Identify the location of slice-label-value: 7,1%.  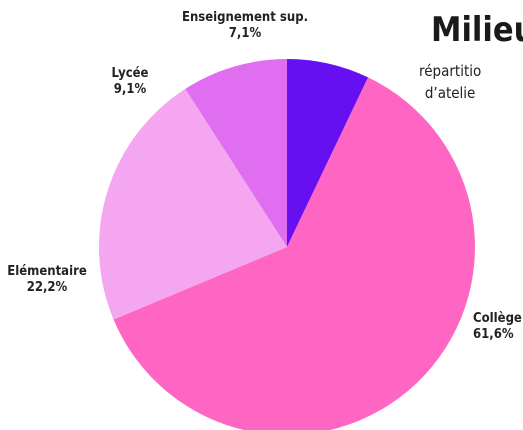
(245, 33).